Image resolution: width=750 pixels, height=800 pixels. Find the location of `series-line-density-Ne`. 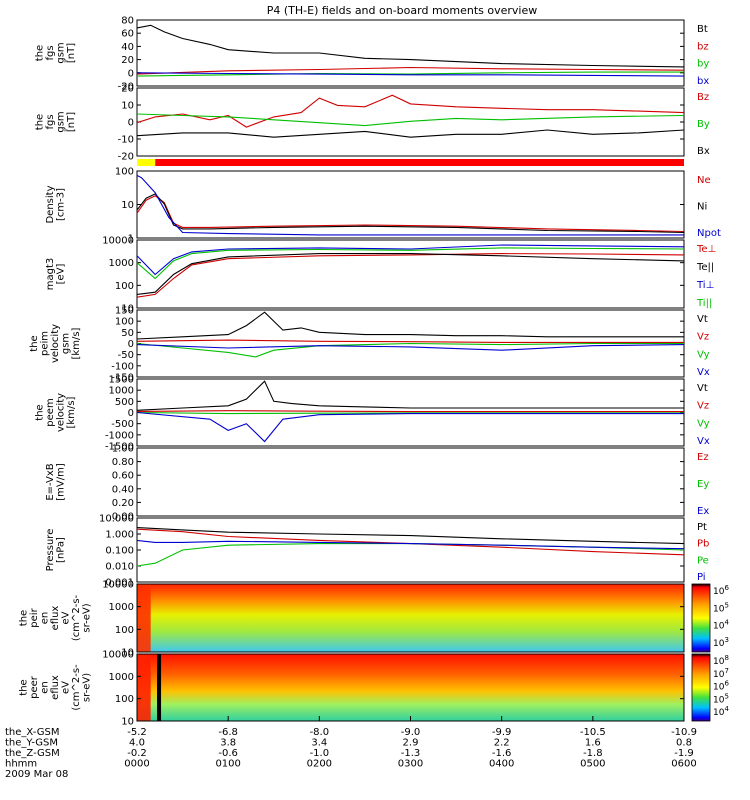

series-line-density-Ne is located at coordinates (410, 214).